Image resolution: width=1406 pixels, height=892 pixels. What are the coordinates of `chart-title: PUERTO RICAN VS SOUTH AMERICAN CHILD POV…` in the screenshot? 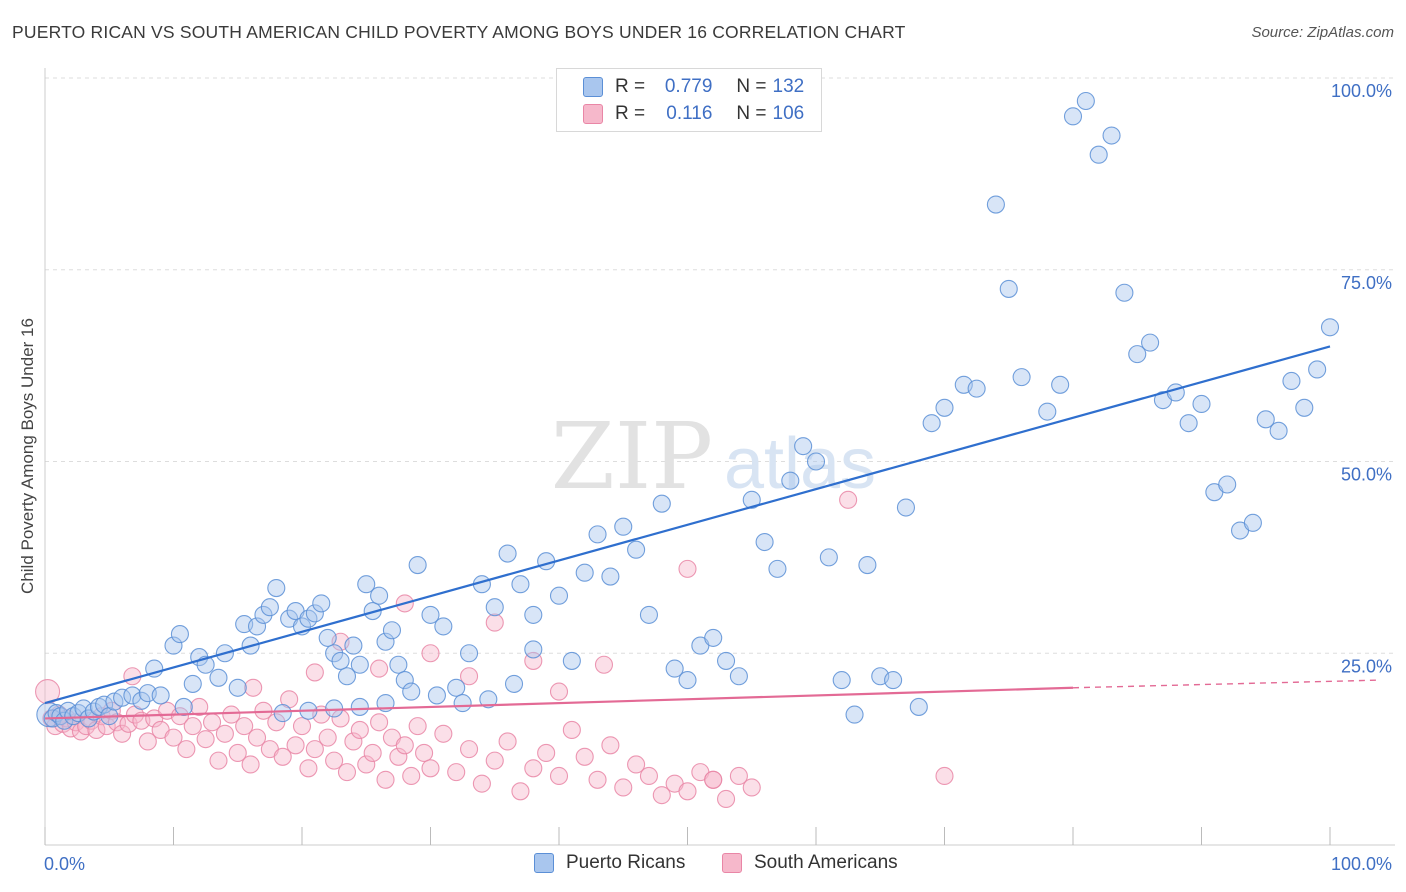 It's located at (459, 32).